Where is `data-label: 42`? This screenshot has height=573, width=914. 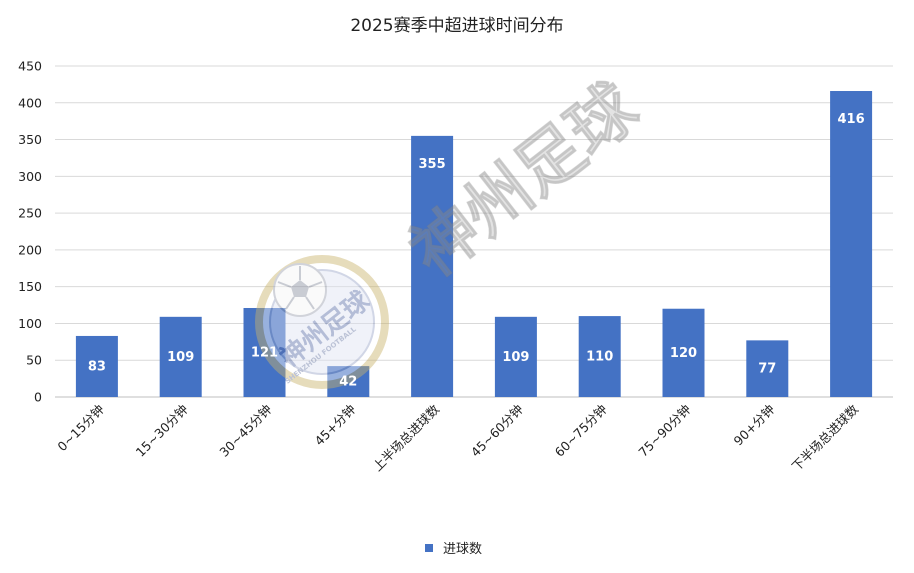
data-label: 42 is located at coordinates (348, 382).